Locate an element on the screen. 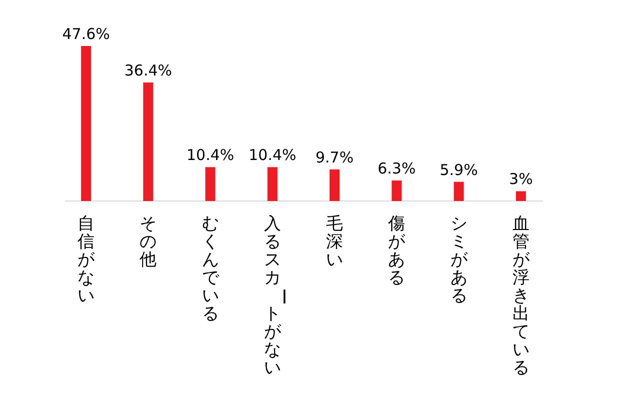 The width and height of the screenshot is (620, 409). data-label: 3% is located at coordinates (521, 179).